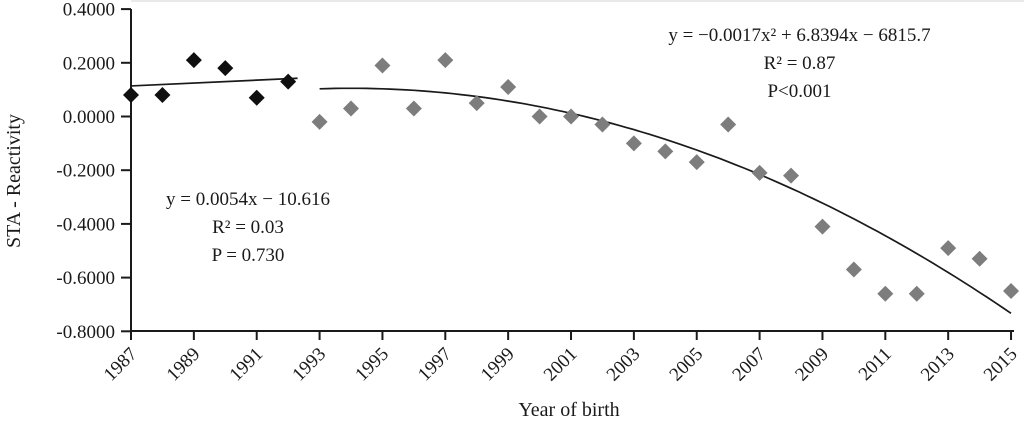 Image resolution: width=1024 pixels, height=428 pixels. Describe the element at coordinates (624, 365) in the screenshot. I see `x-tick-label: 2003` at that location.